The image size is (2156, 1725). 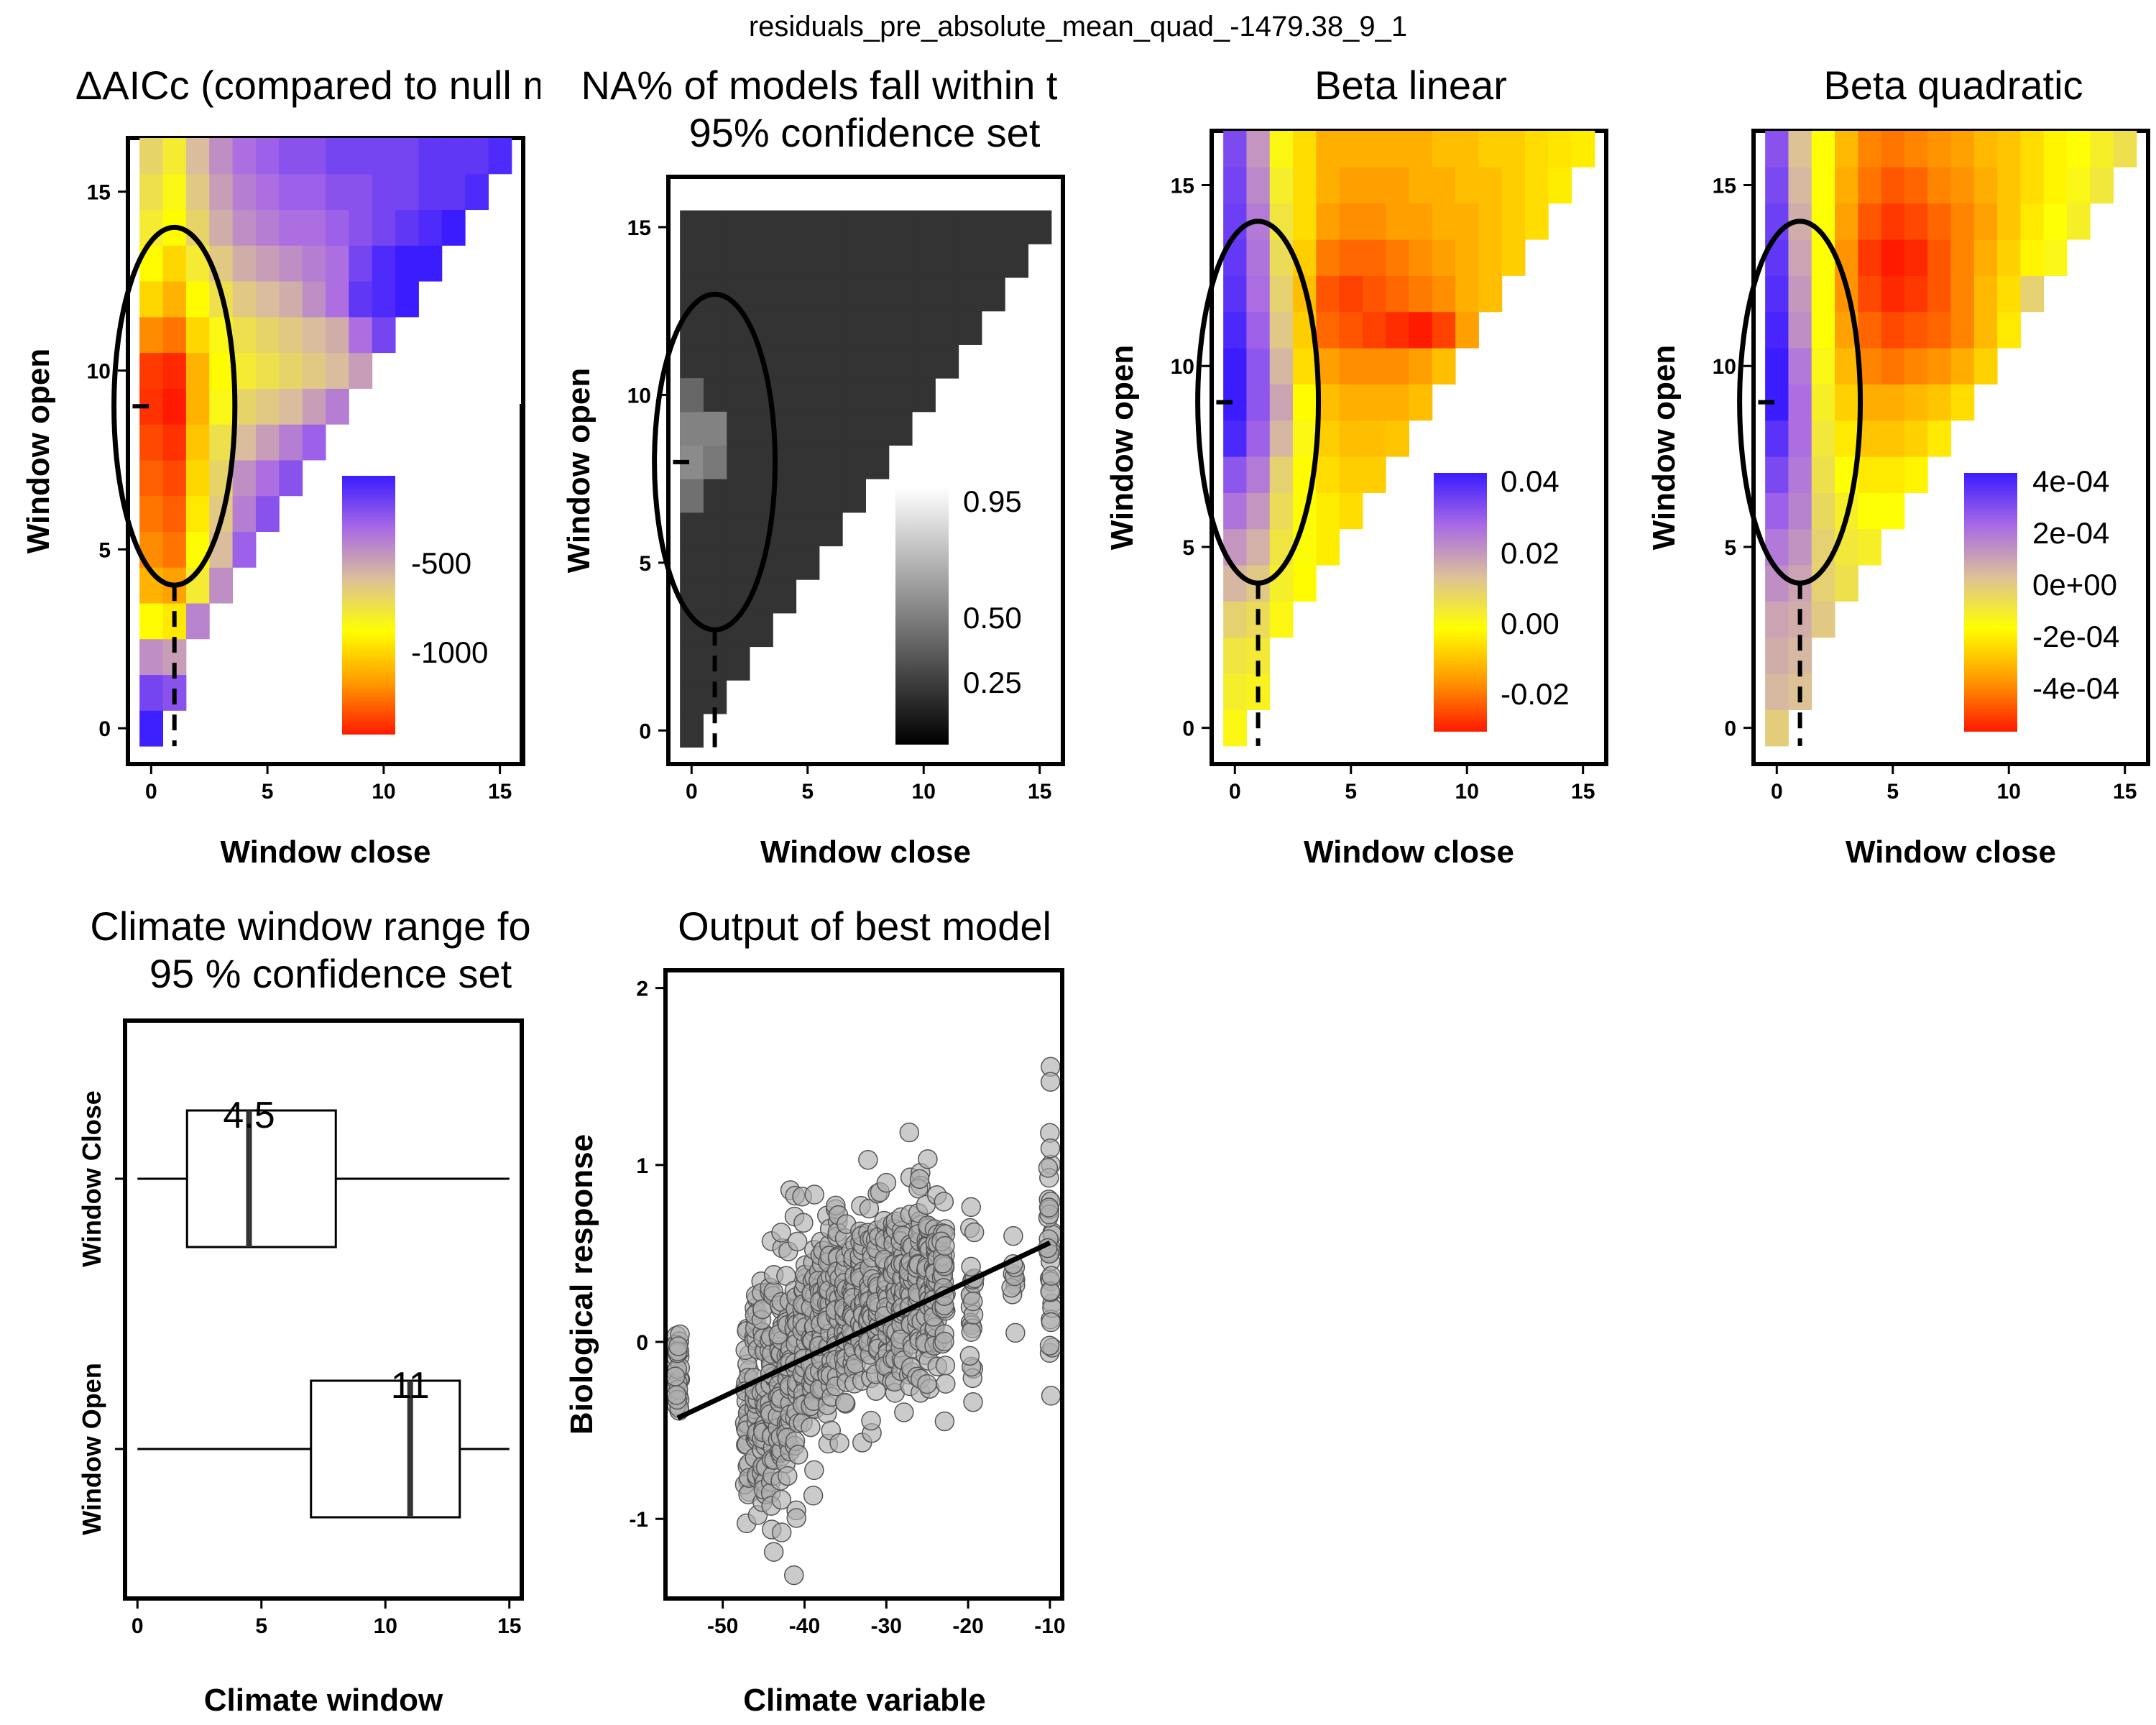 What do you see at coordinates (39, 451) in the screenshot?
I see `y-axis-label: Window open` at bounding box center [39, 451].